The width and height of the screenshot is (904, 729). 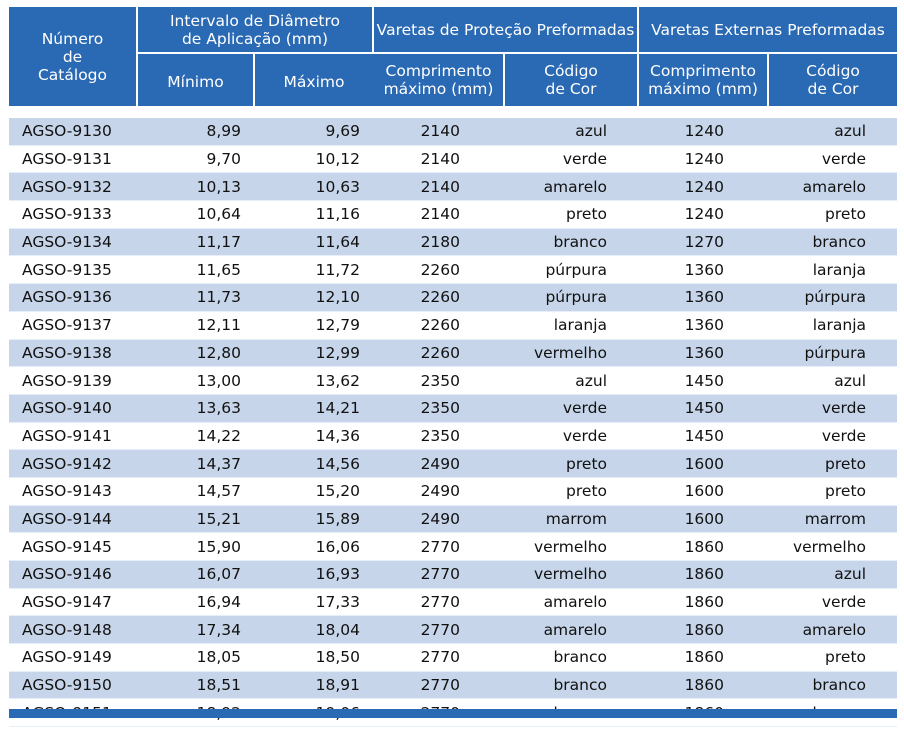 What do you see at coordinates (195, 159) in the screenshot?
I see `diameter-min-cell: 9,70` at bounding box center [195, 159].